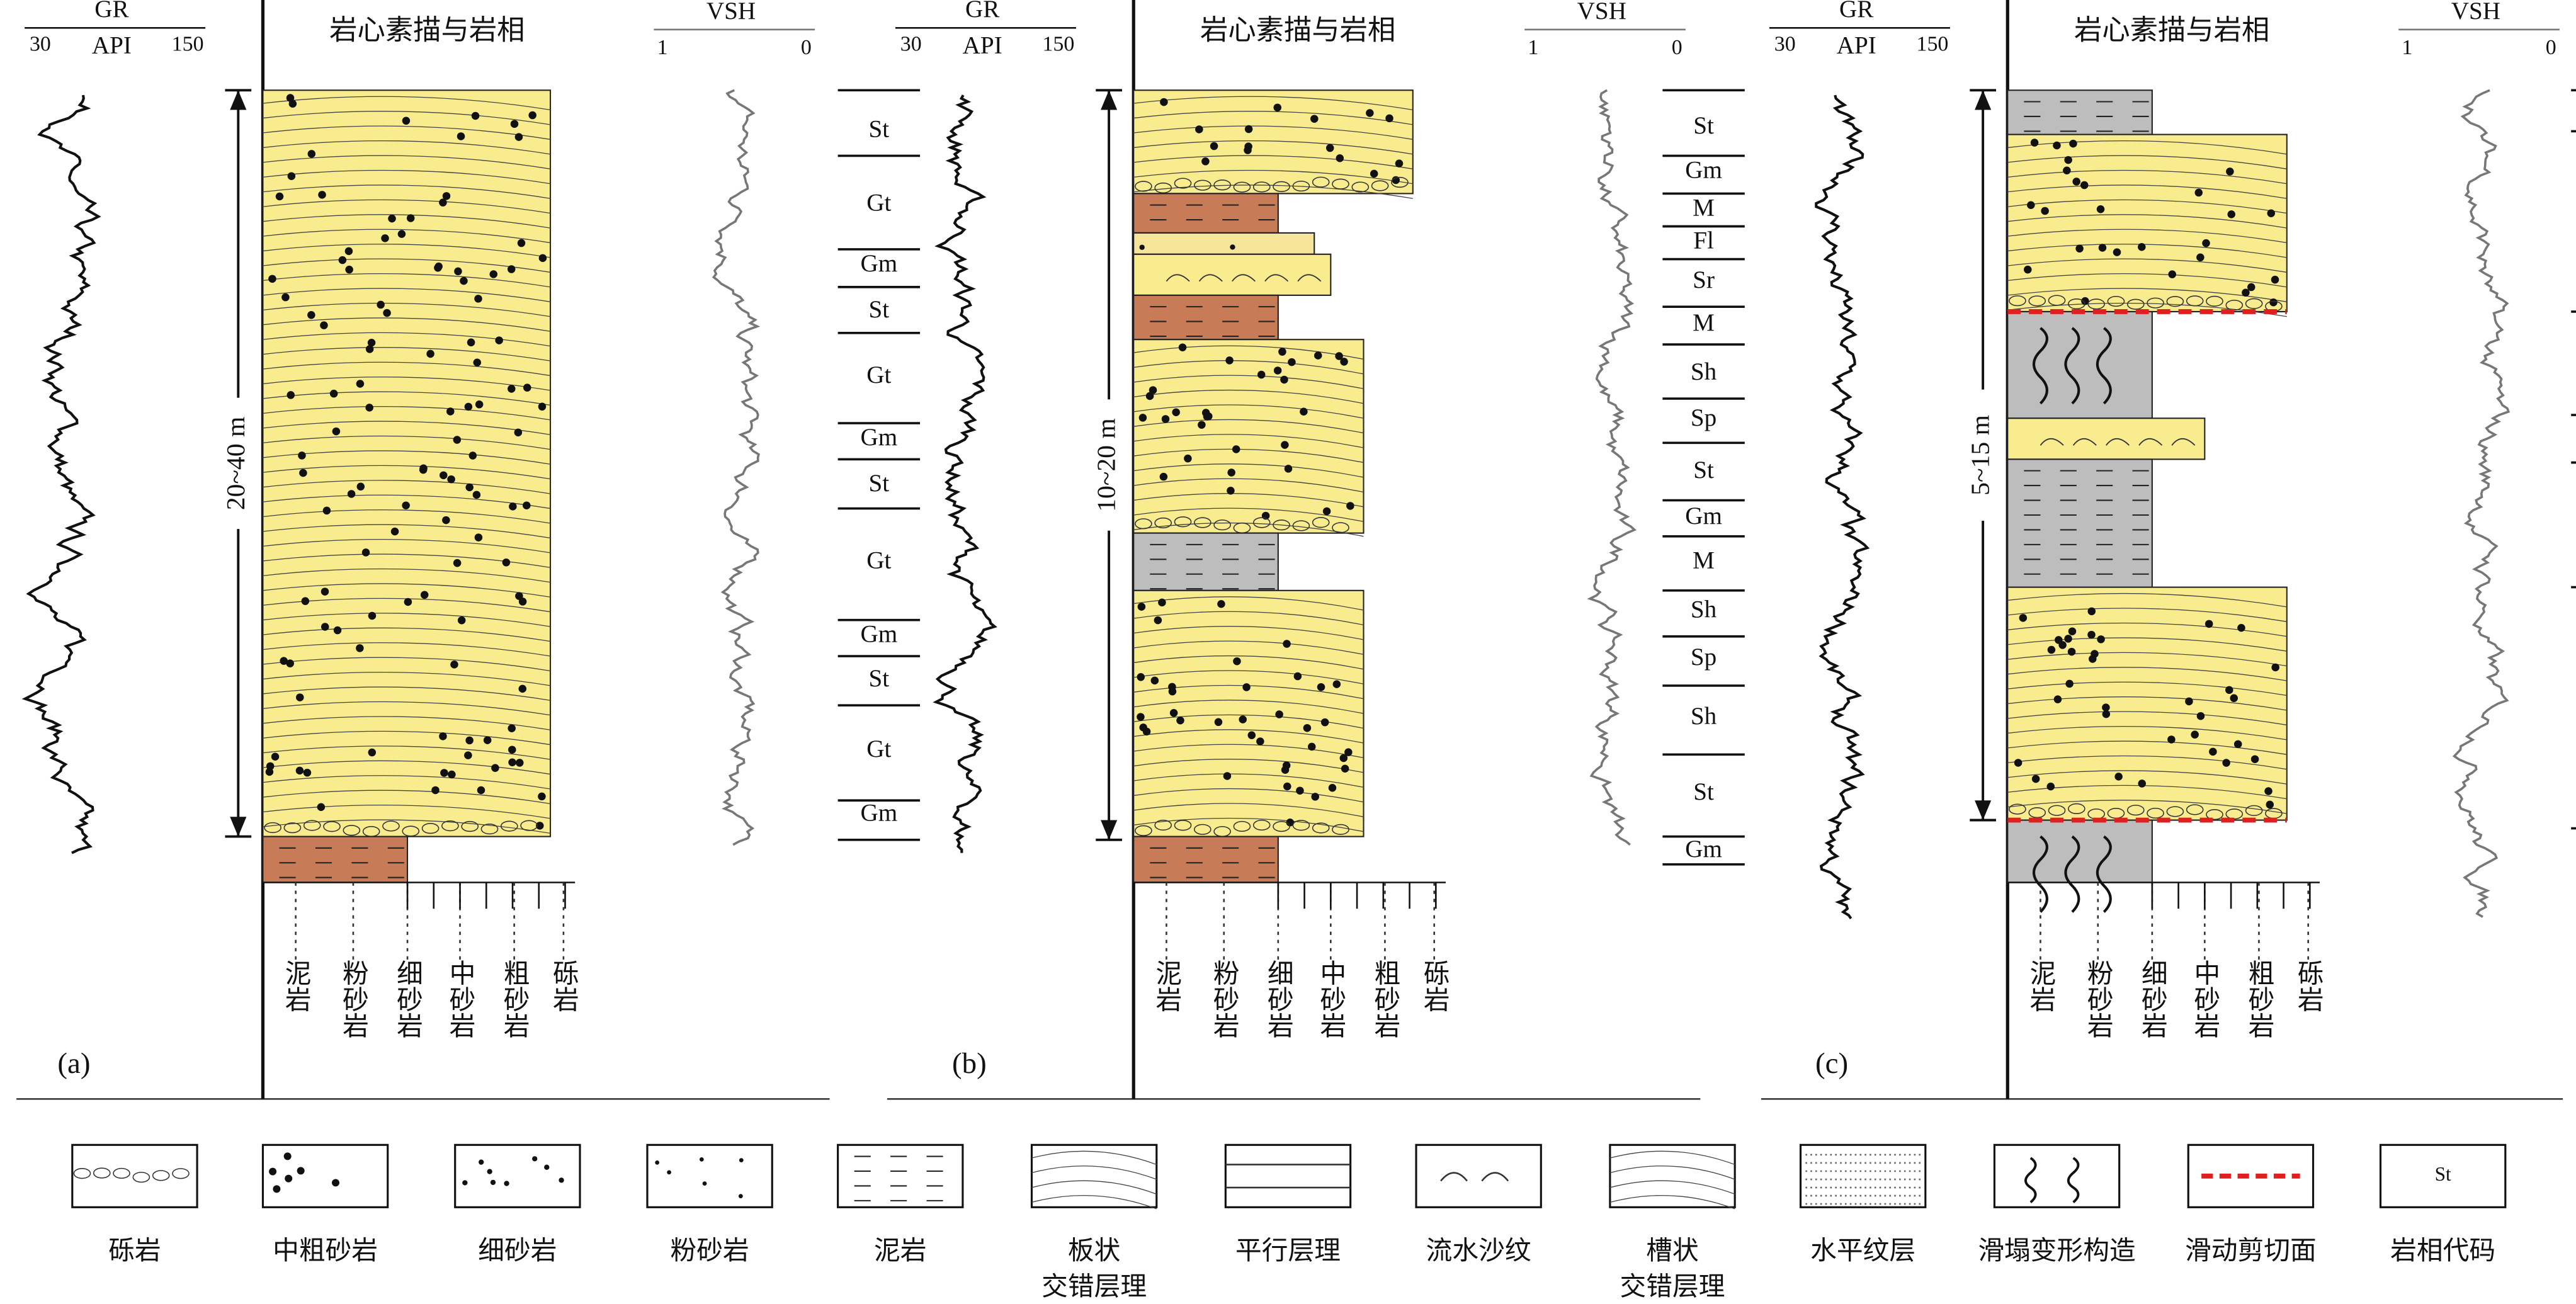 The image size is (2576, 1304). Describe the element at coordinates (2171, 29) in the screenshot. I see `core-title: 岩心素描与岩相` at that location.